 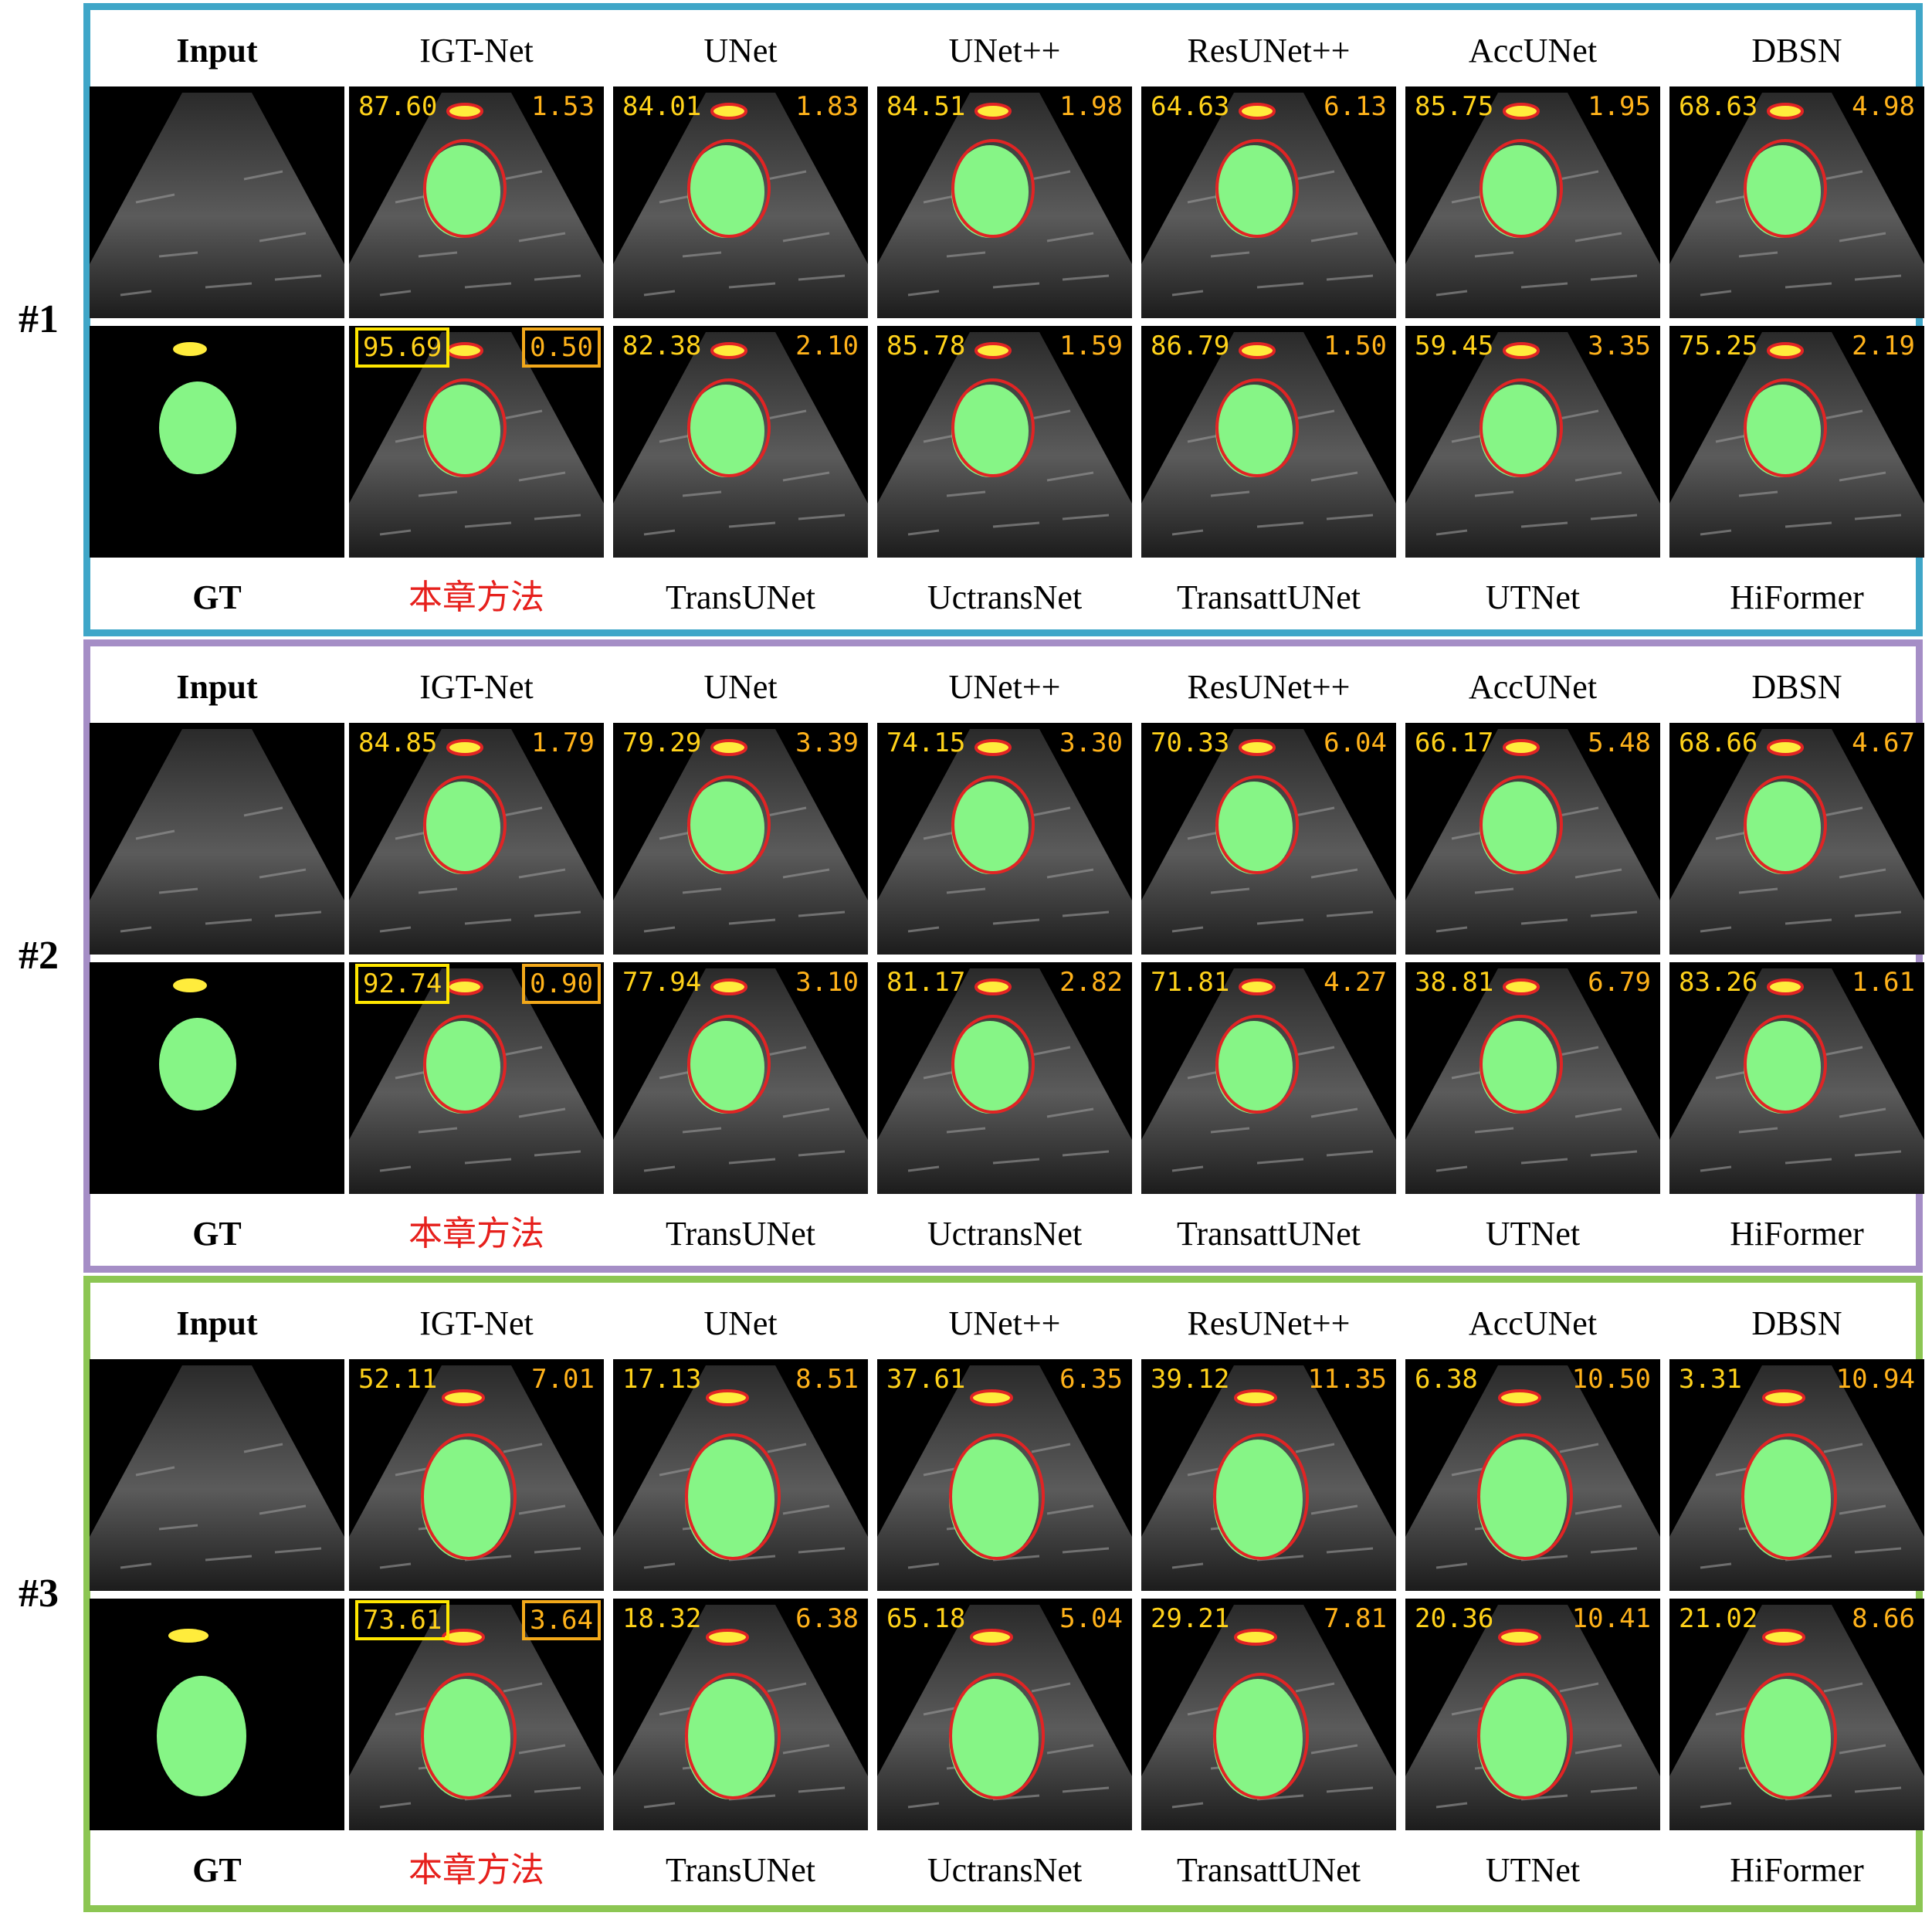 I want to click on prediction-overlay-image: 84.51 1.98, so click(x=1004, y=202).